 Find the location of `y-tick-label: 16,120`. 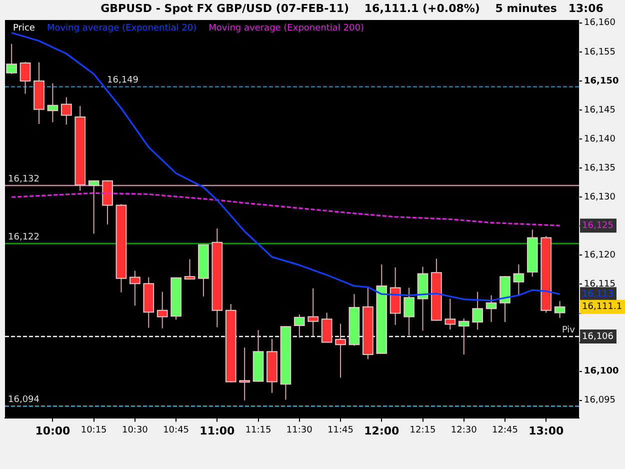

y-tick-label: 16,120 is located at coordinates (600, 255).